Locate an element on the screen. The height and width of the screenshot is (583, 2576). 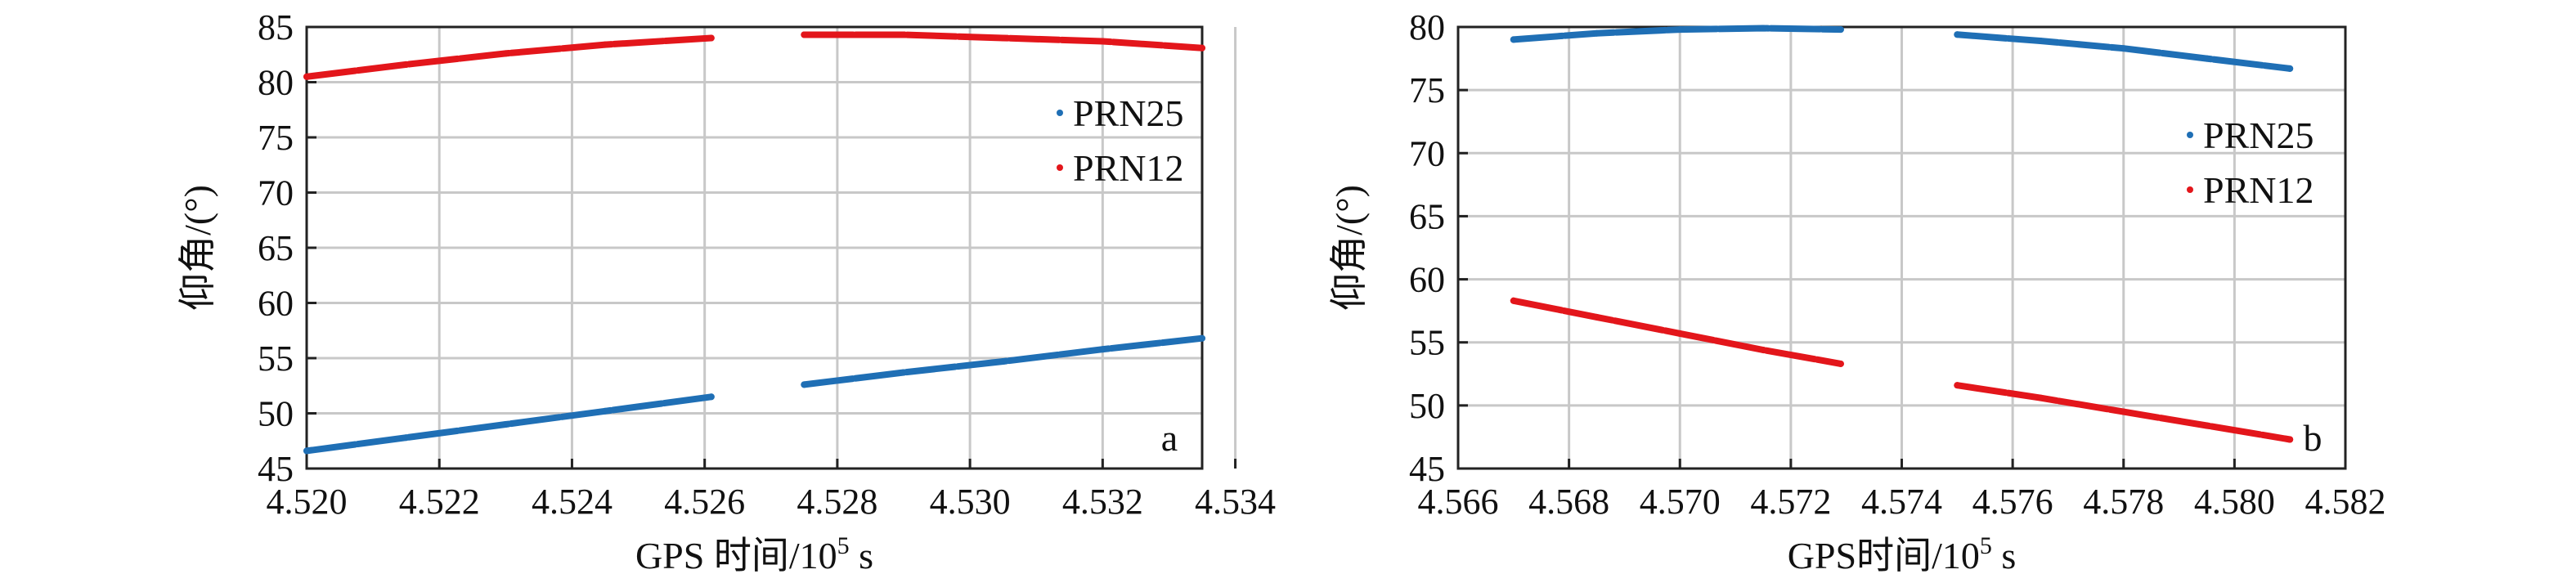
x-tick-label: 4.532 is located at coordinates (1102, 502).